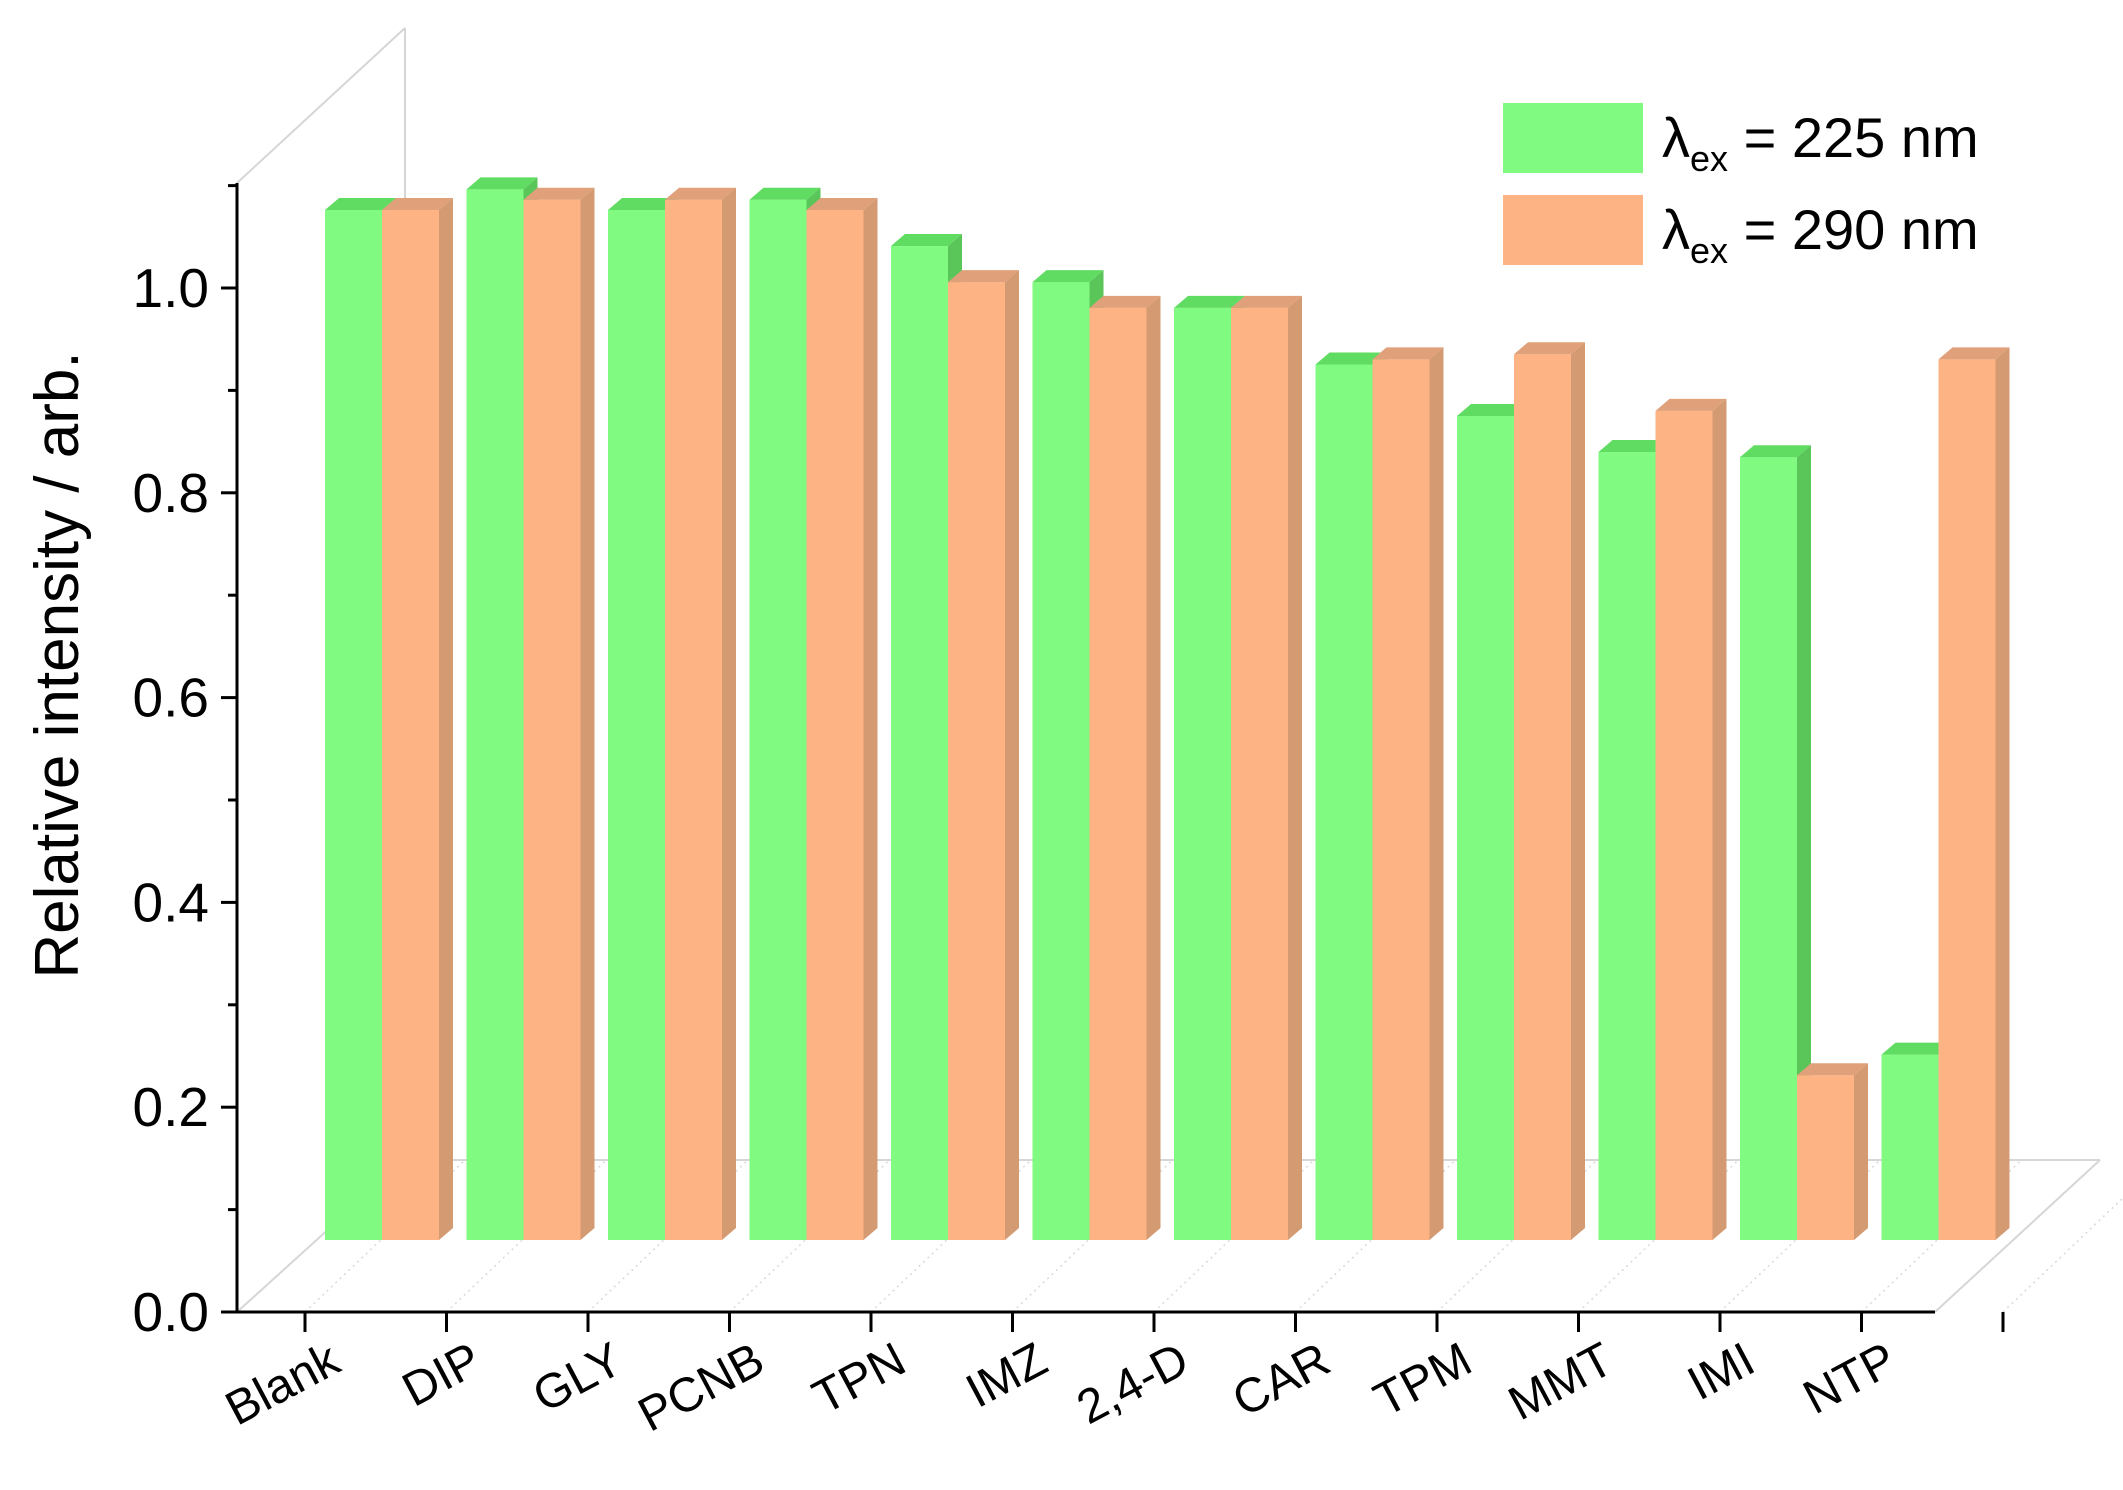  What do you see at coordinates (1820, 142) in the screenshot?
I see `legend-label: λex = 225 nm` at bounding box center [1820, 142].